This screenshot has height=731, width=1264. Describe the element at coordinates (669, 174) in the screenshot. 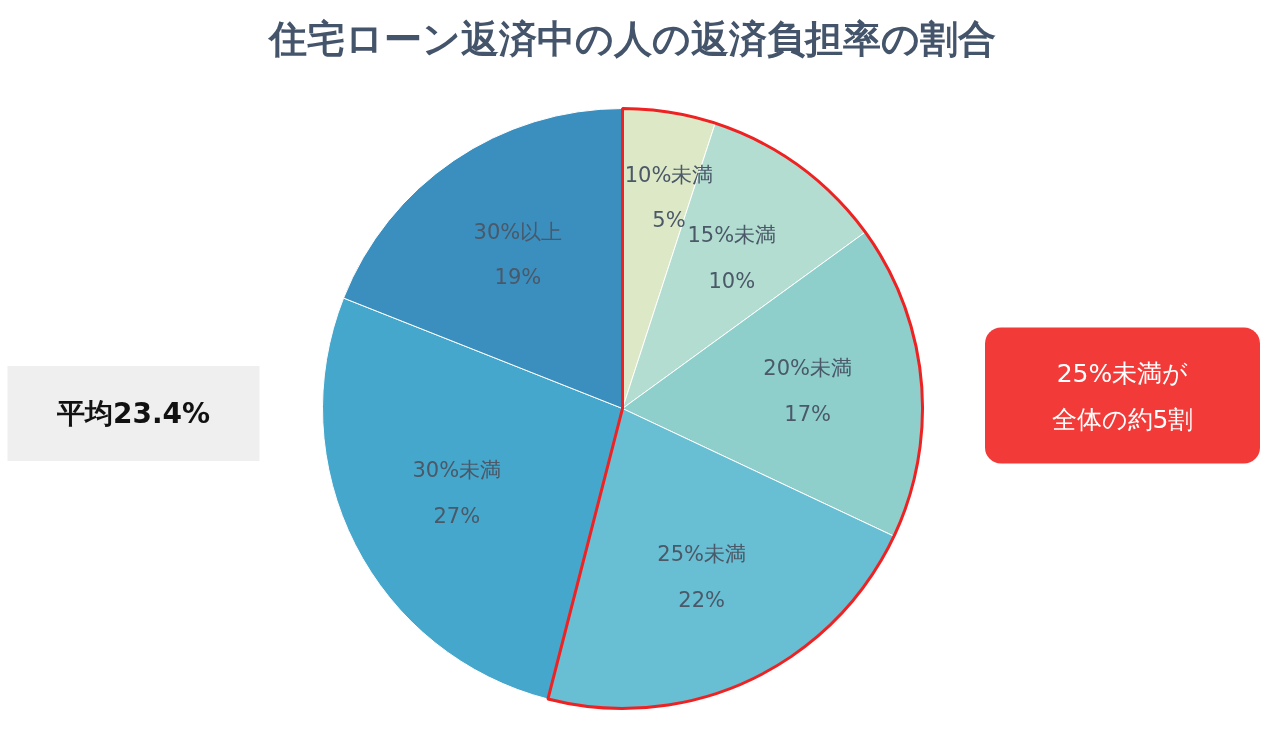

I see `slice-label: 10%未満` at that location.